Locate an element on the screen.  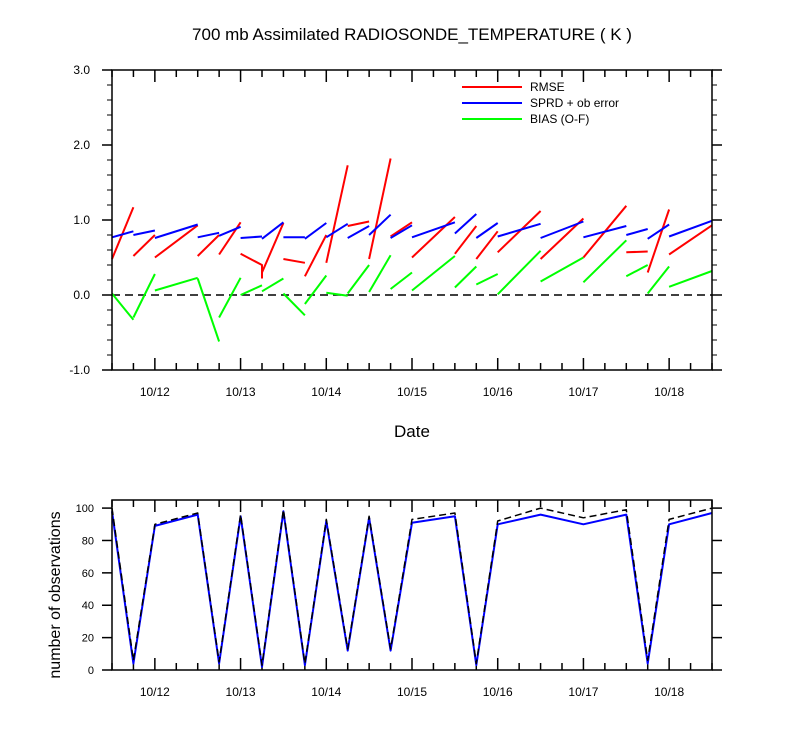
y-tick-label: 0 is located at coordinates (91, 671).